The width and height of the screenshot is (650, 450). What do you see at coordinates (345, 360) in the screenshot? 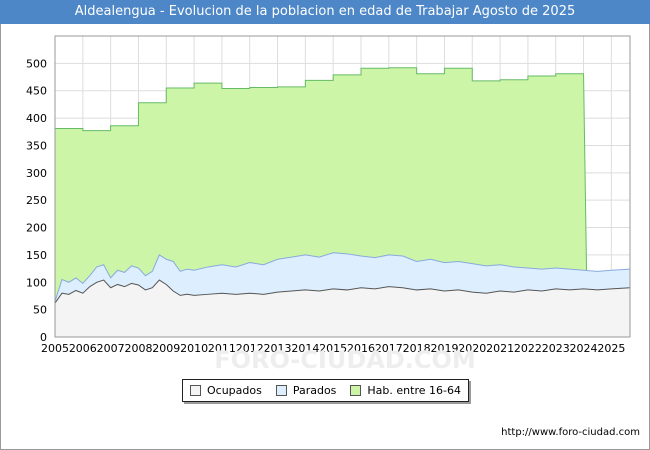
I see `watermark: FORO-CIUDAD.COM` at bounding box center [345, 360].